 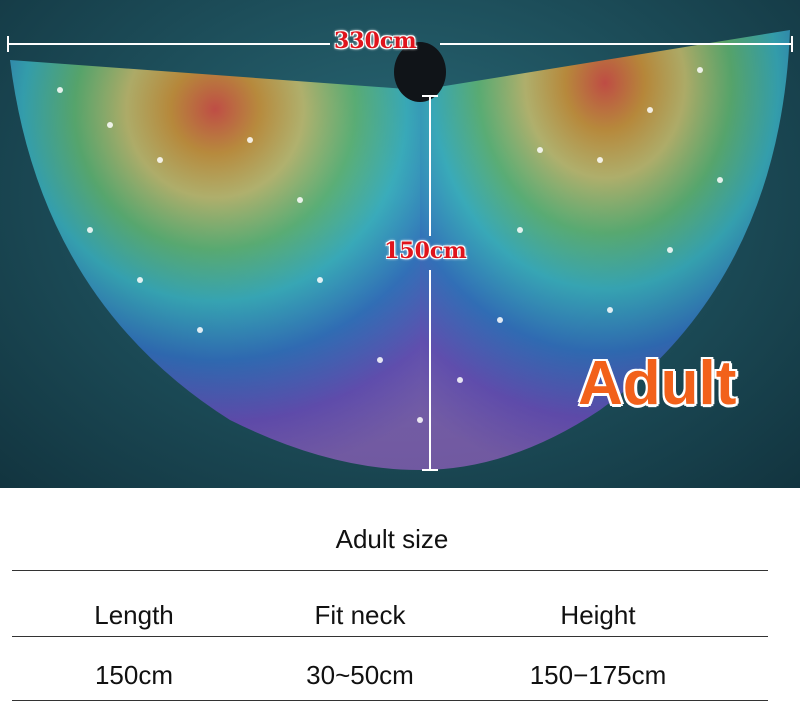 What do you see at coordinates (598, 615) in the screenshot?
I see `header-height: Height` at bounding box center [598, 615].